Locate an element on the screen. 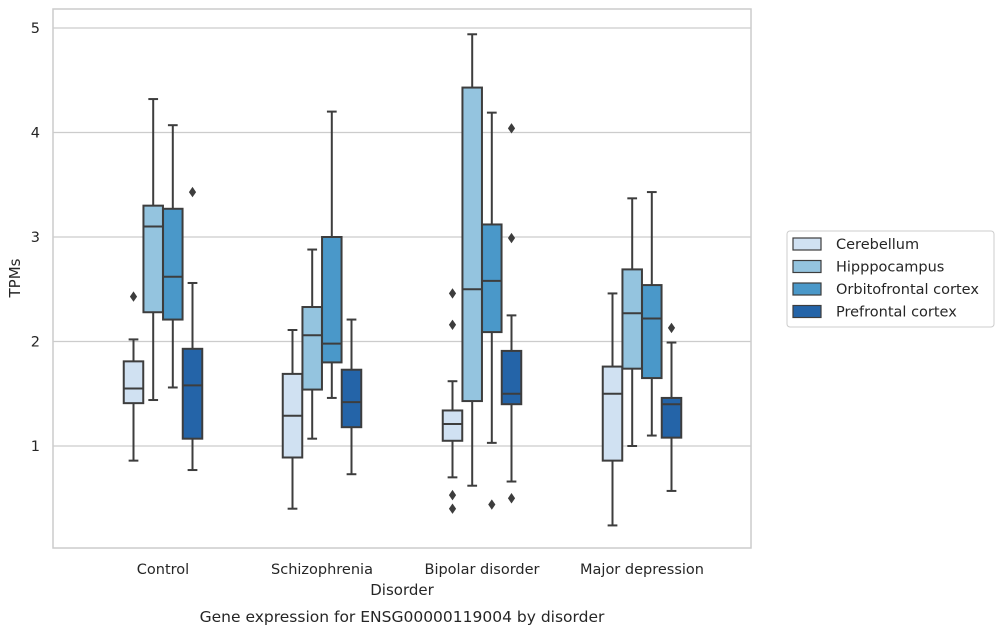  x-tick-label: Major depression is located at coordinates (642, 570).